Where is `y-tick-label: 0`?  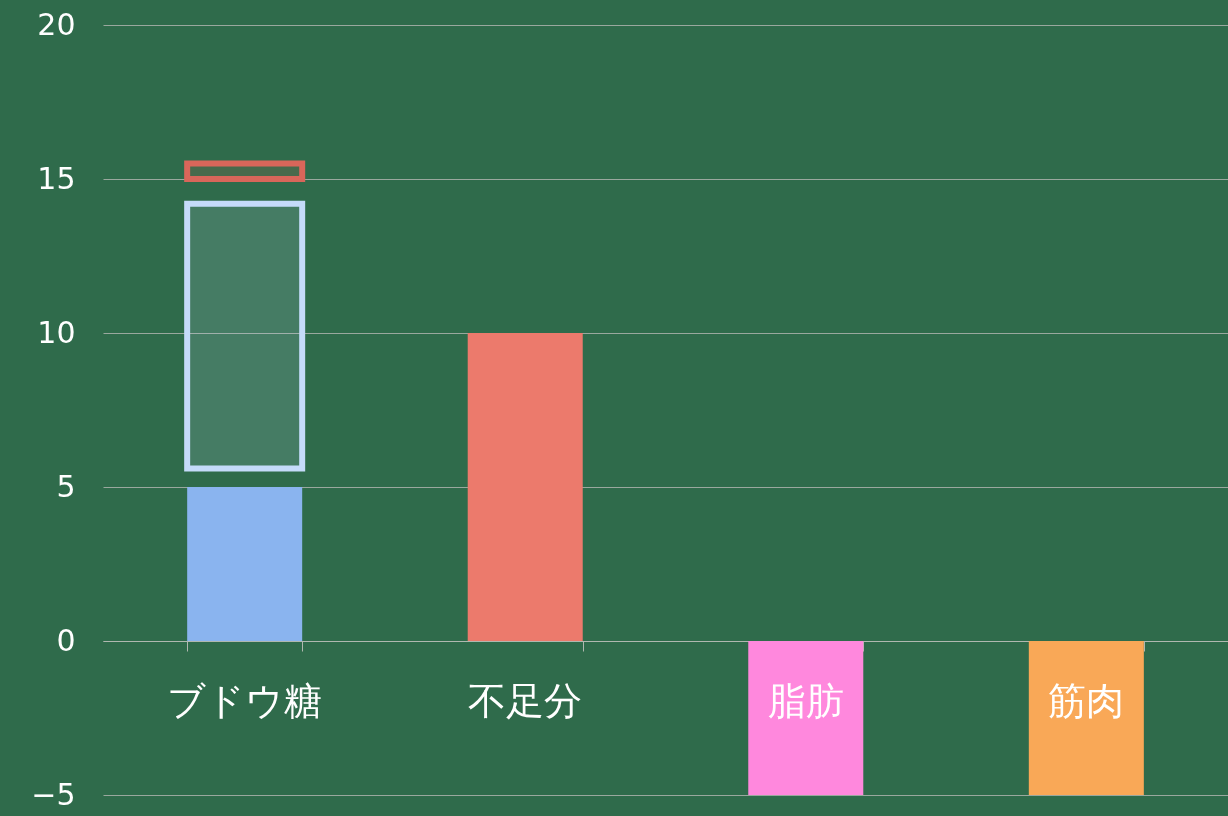 y-tick-label: 0 is located at coordinates (66, 640).